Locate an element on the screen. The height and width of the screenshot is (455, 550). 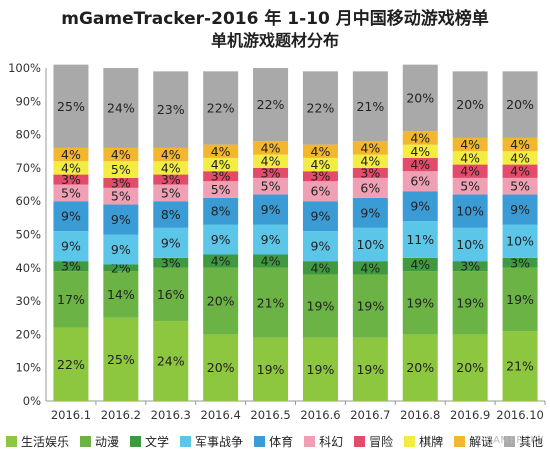
chart-legend: 生活娱乐 动漫 文学 军事战争 体育 科幻 冒险 棋牌 解谜 其他 is located at coordinates (276, 441).